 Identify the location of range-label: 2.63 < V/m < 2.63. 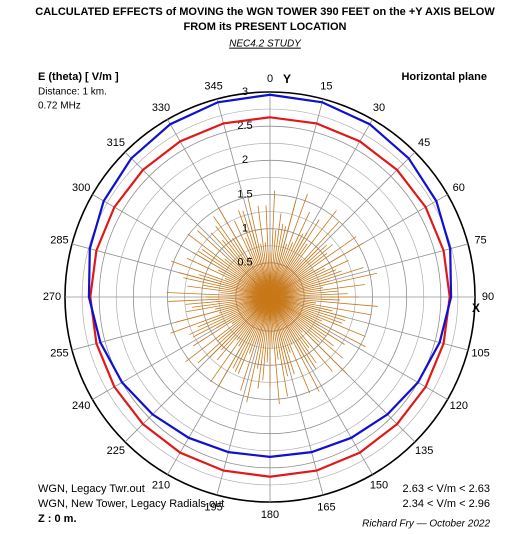
(446, 489).